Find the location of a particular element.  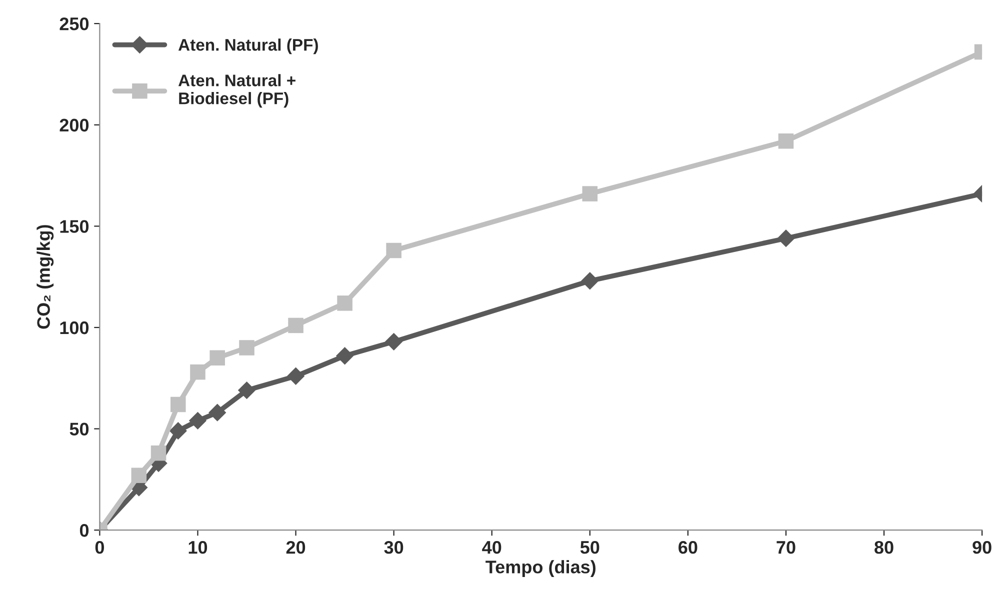

legend-label: Aten. Natural + Biodiesel (PF) is located at coordinates (237, 91).